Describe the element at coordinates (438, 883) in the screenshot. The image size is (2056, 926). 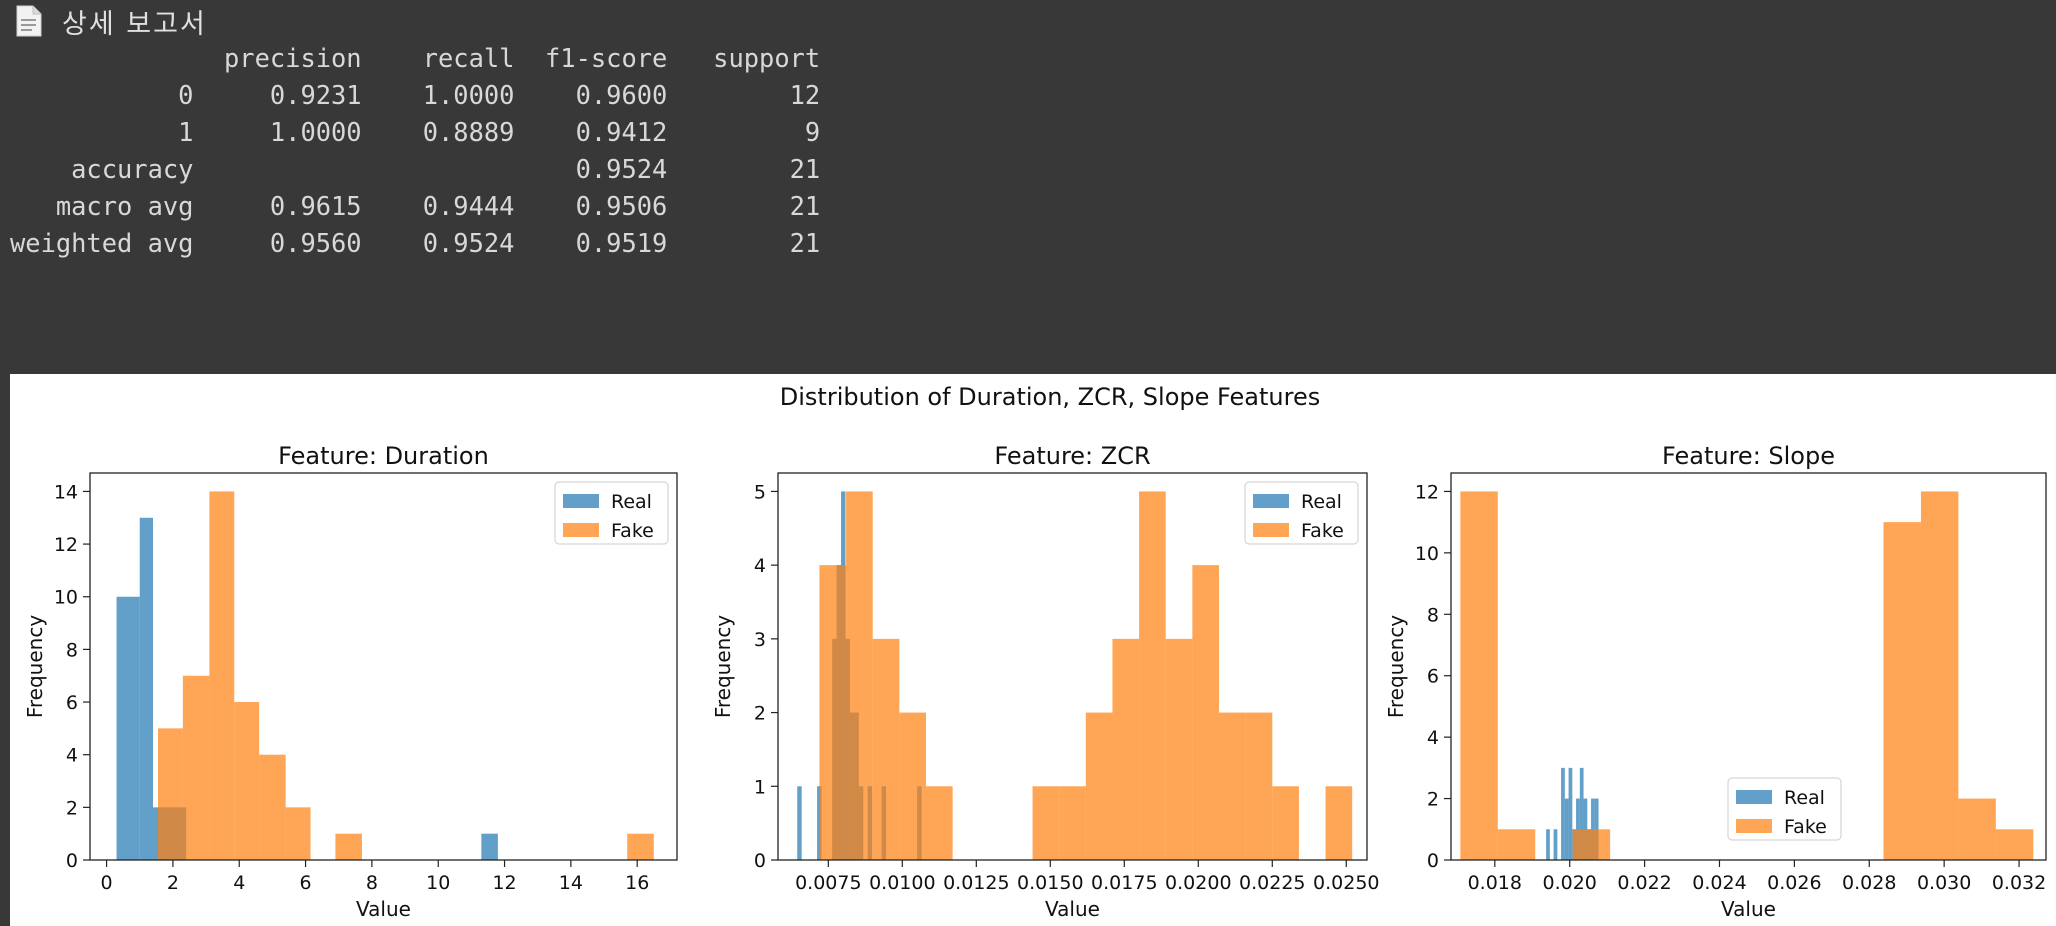
I see `x-tick-label: 10` at that location.